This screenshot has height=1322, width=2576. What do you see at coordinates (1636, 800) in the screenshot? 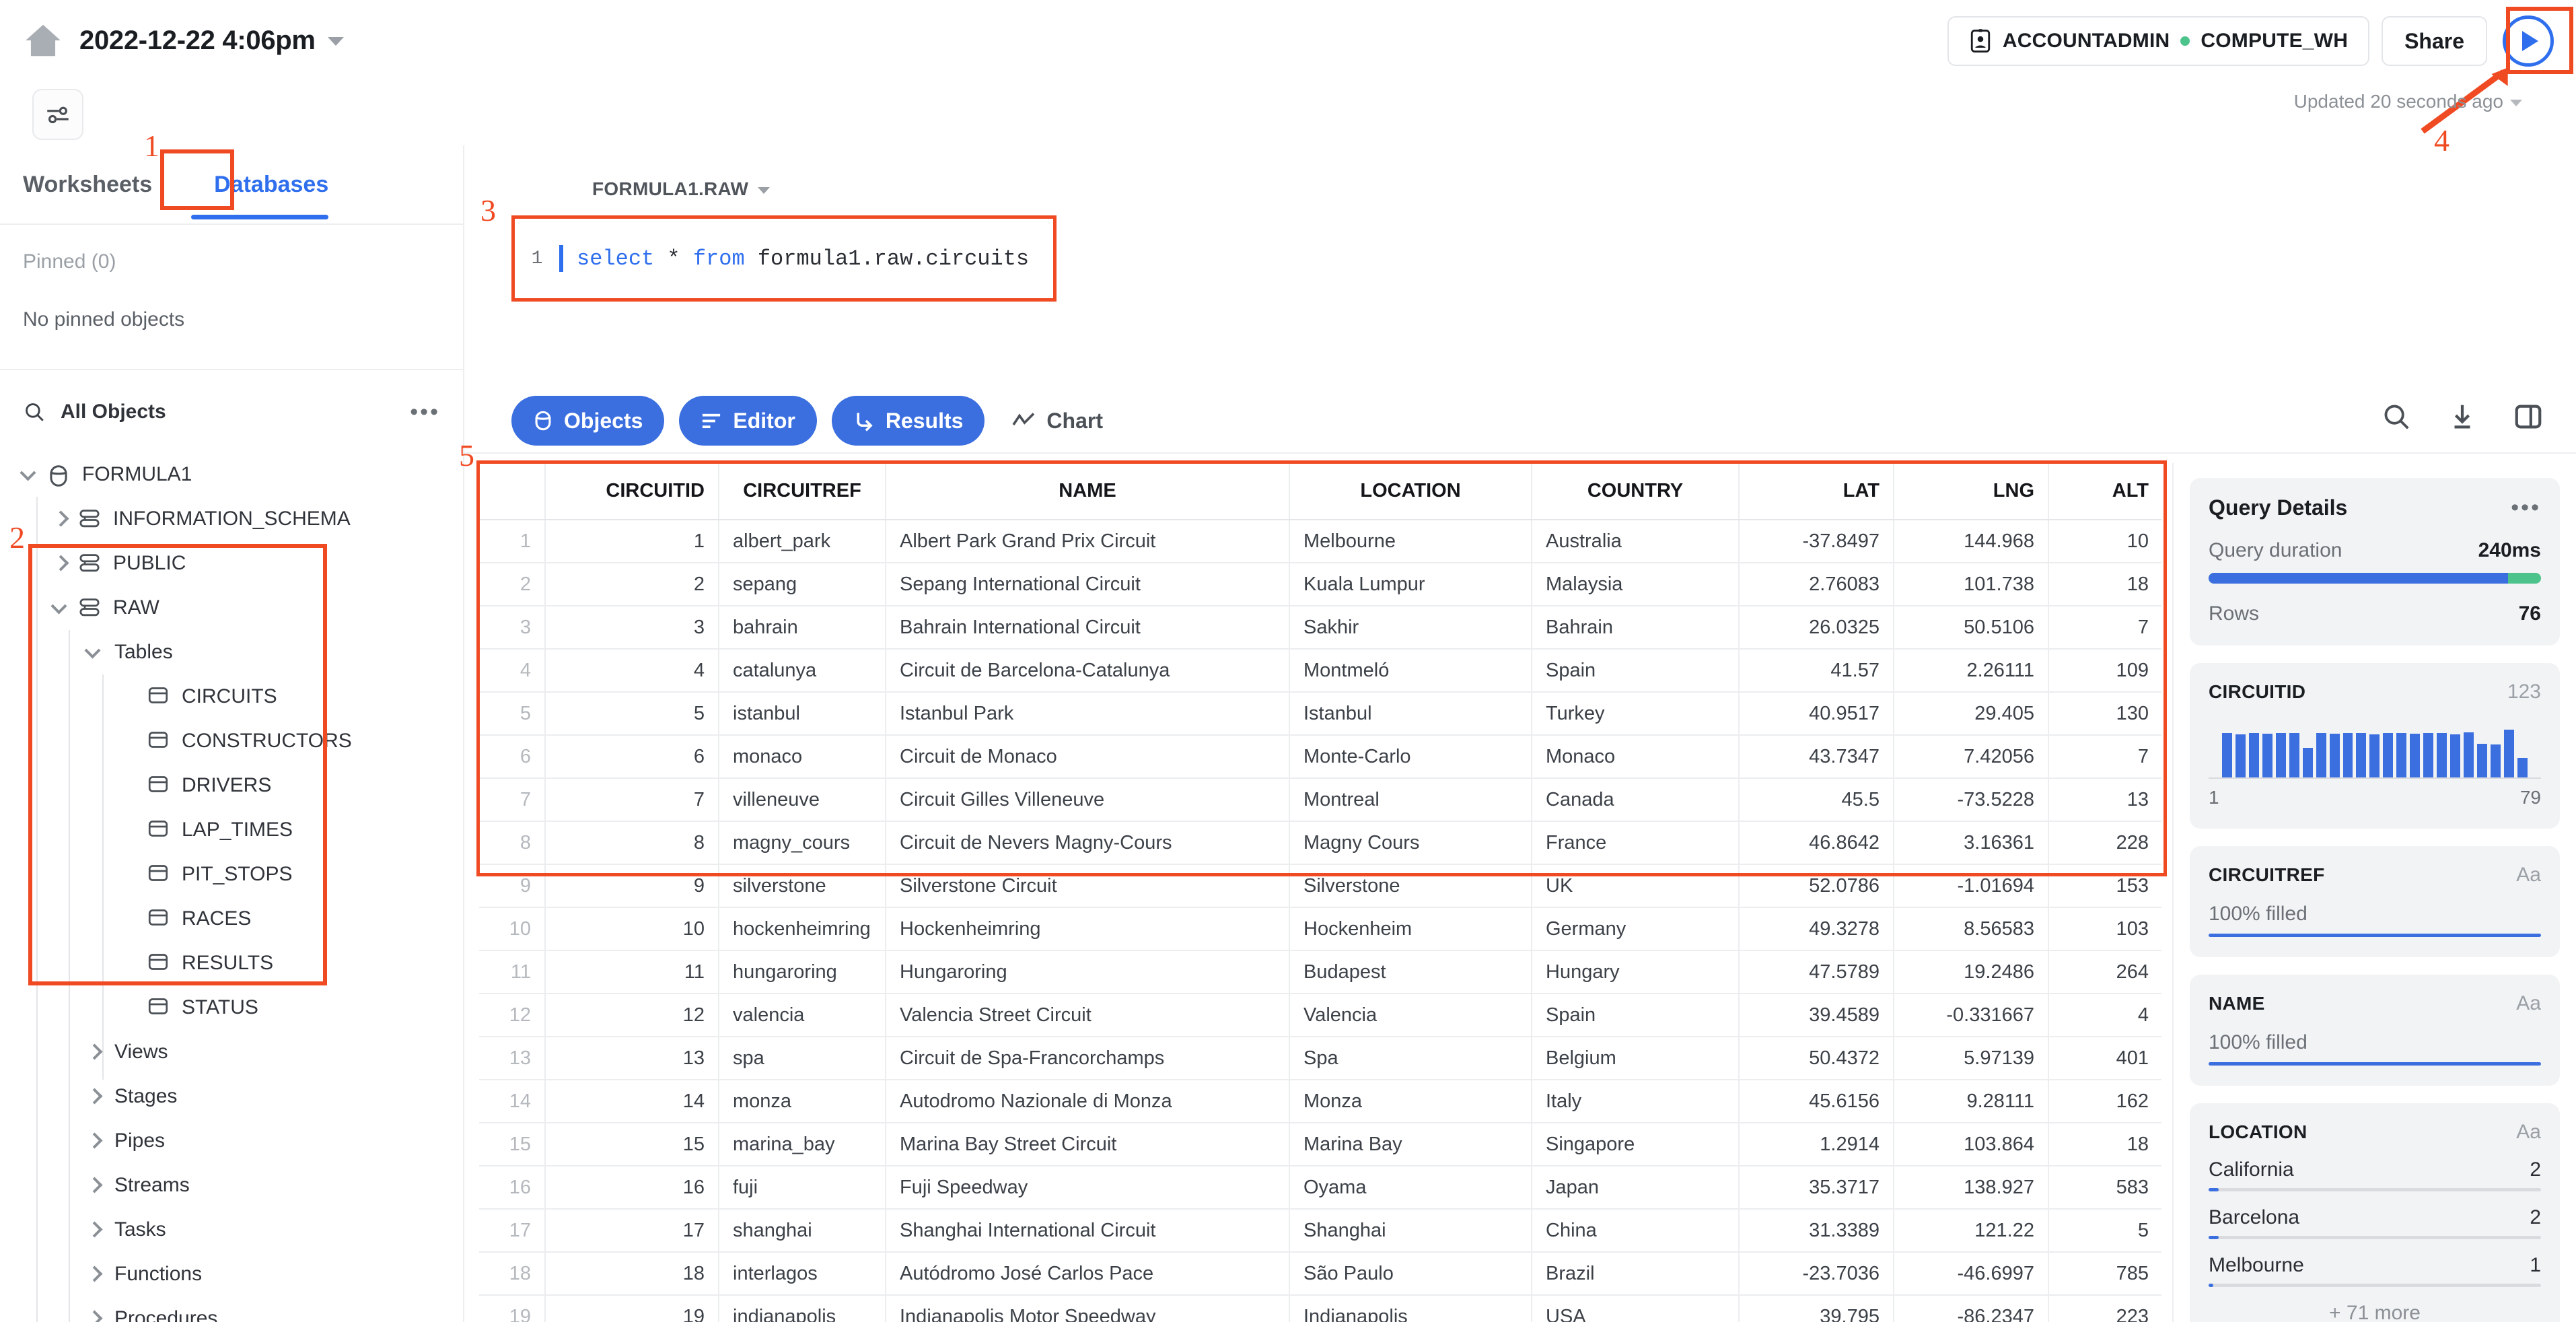
I see `cell-country: Canada` at bounding box center [1636, 800].